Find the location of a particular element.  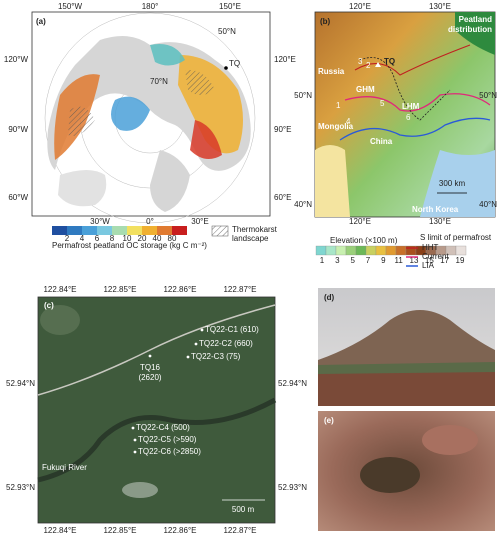

river-label: Fukuqi River is located at coordinates (64, 467).